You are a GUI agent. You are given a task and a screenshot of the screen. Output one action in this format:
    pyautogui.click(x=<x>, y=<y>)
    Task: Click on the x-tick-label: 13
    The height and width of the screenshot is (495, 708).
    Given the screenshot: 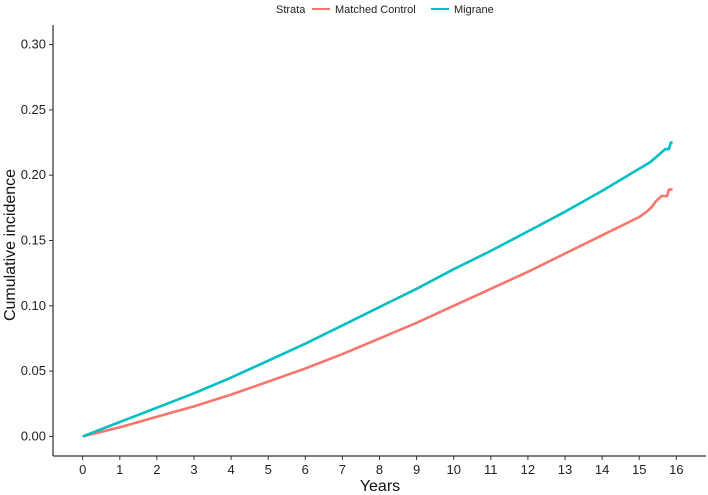 What is the action you would take?
    pyautogui.click(x=565, y=469)
    